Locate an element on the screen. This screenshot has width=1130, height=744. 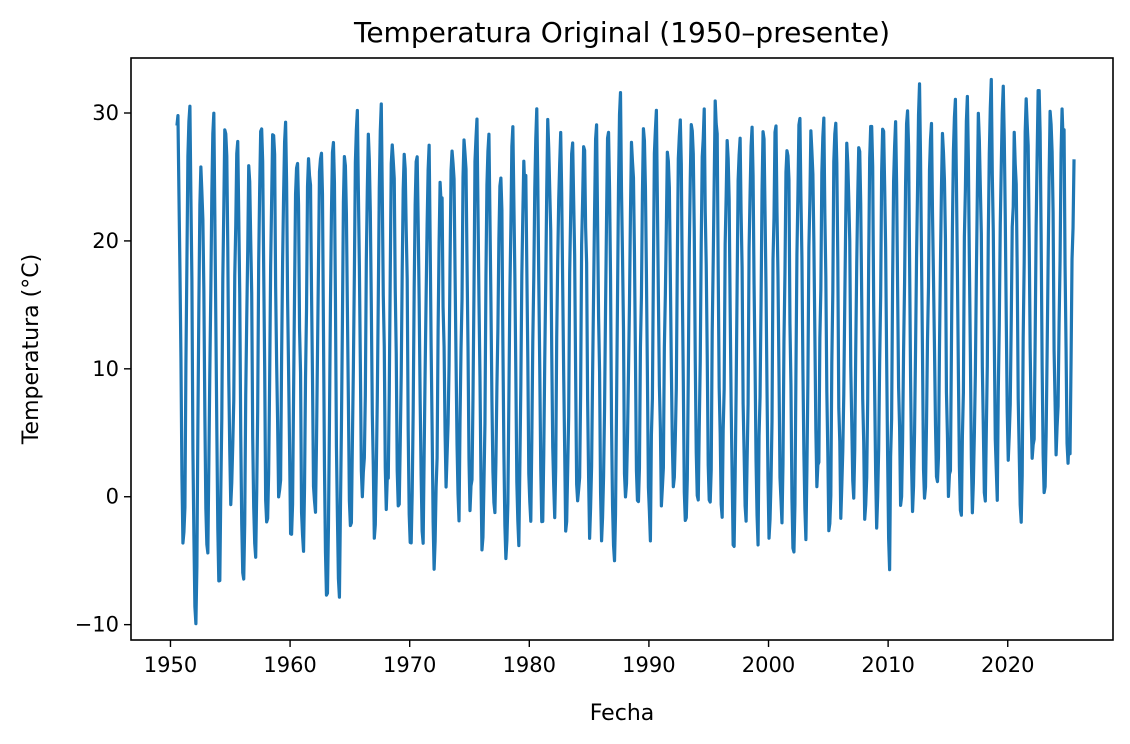
x-tick-label: 1970 is located at coordinates (409, 665).